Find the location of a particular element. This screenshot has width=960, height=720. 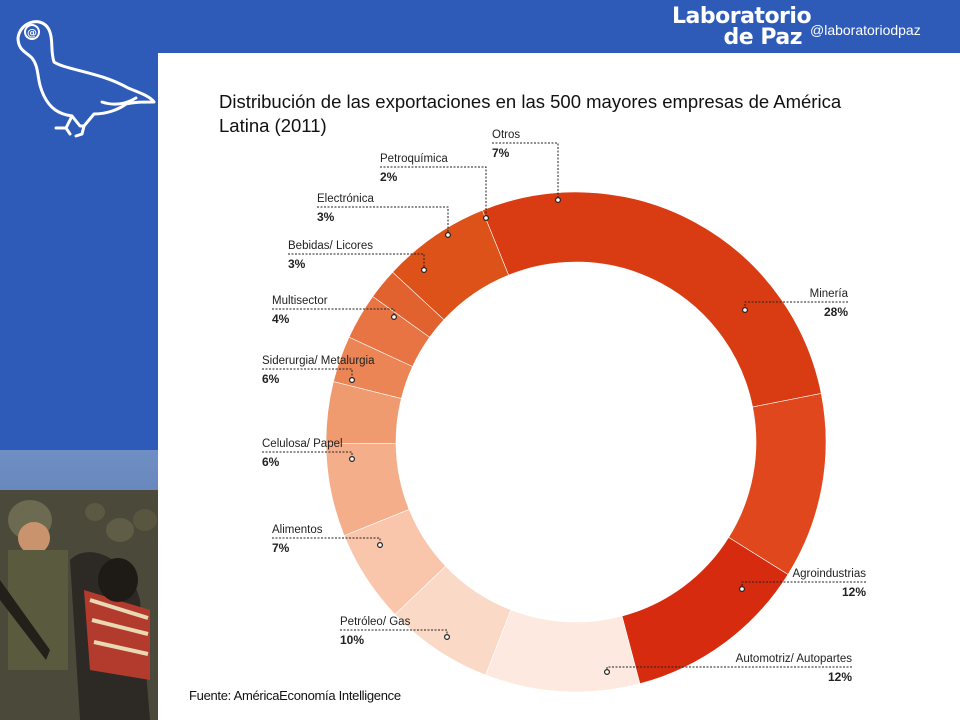

label-category-5: Alimentos is located at coordinates (297, 530).